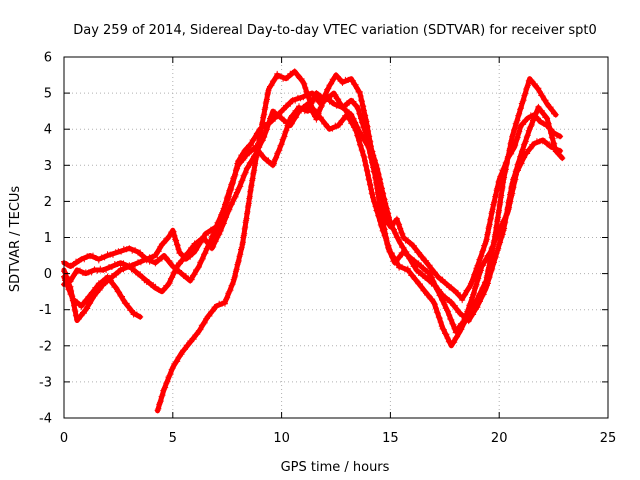 This screenshot has width=640, height=480. What do you see at coordinates (48, 166) in the screenshot?
I see `y-tick-label: 3` at bounding box center [48, 166].